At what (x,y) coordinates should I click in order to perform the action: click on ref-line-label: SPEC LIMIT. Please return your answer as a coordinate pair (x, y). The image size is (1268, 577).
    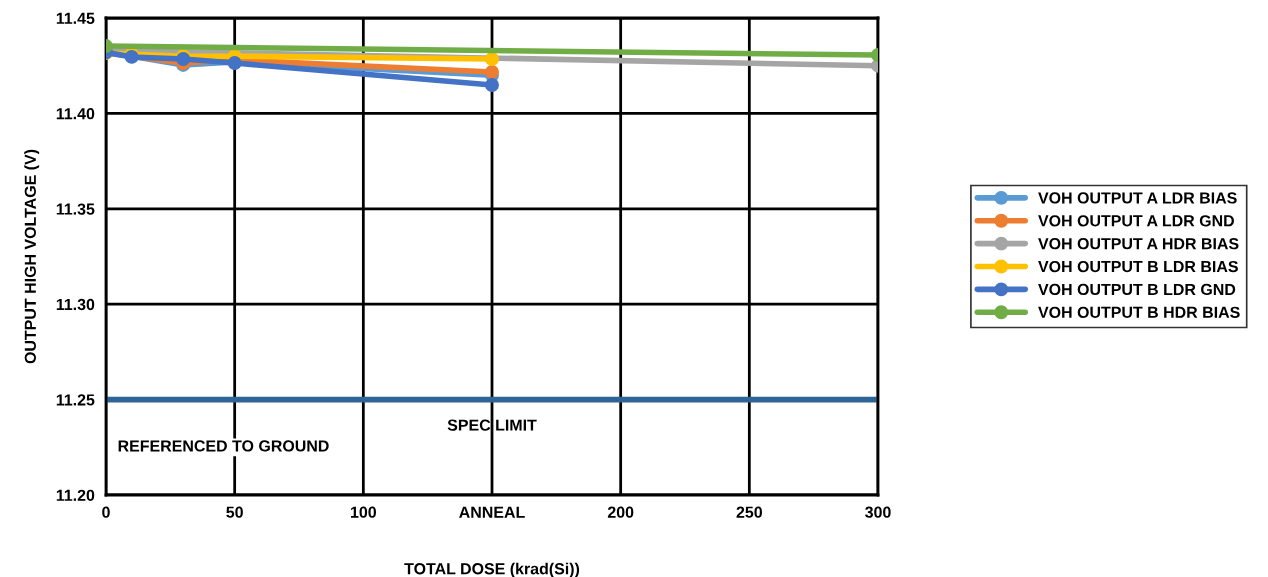
    Looking at the image, I should click on (492, 425).